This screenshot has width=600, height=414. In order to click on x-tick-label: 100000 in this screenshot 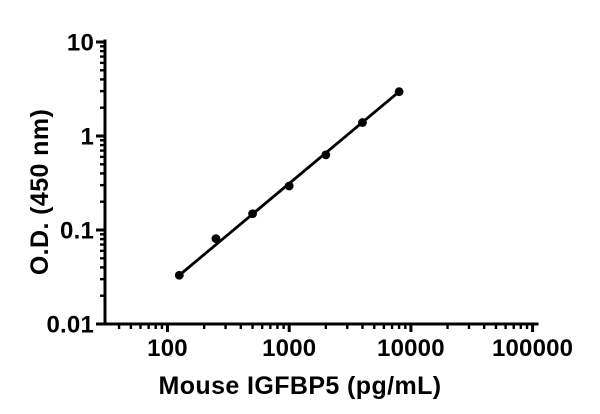, I will do `click(532, 348)`.